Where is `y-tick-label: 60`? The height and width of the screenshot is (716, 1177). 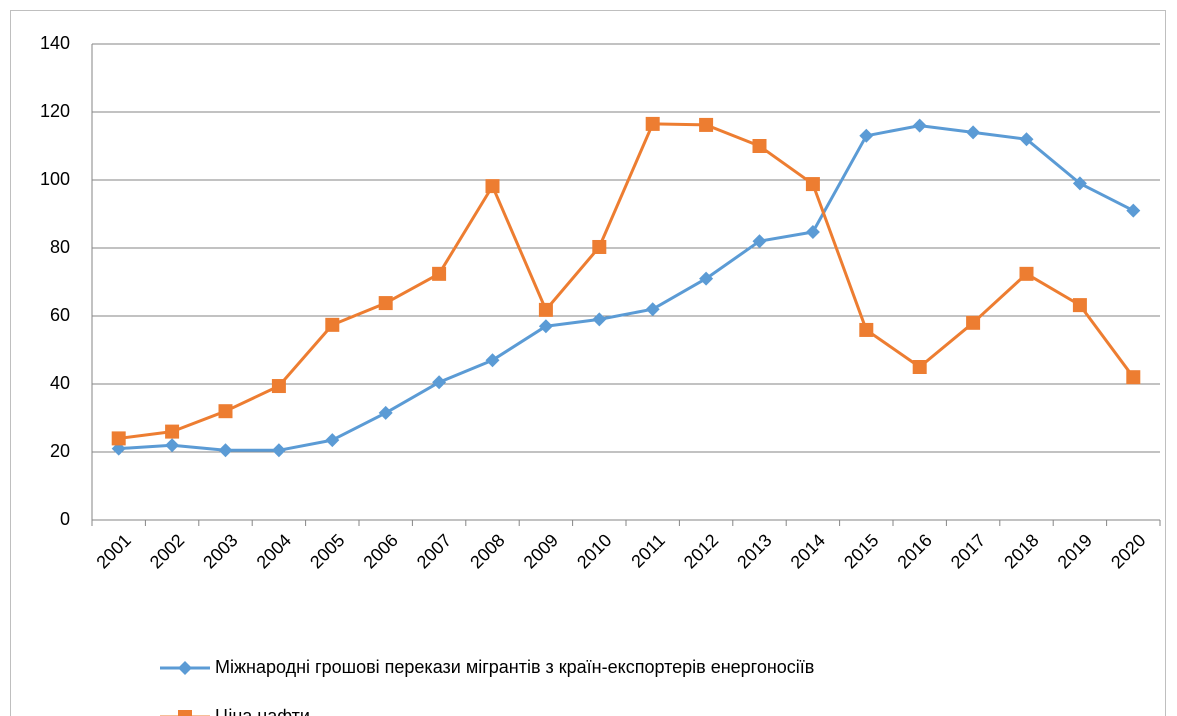
y-tick-label: 60 is located at coordinates (60, 315).